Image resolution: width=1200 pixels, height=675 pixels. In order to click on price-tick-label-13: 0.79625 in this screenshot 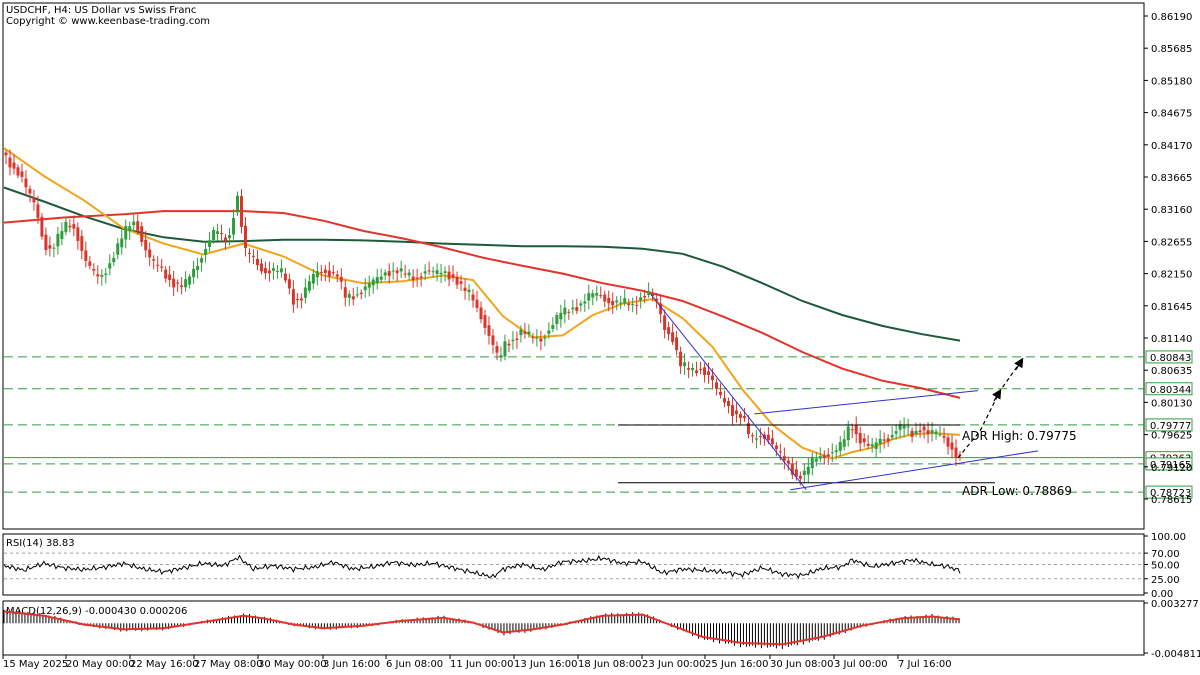, I will do `click(1171, 436)`.